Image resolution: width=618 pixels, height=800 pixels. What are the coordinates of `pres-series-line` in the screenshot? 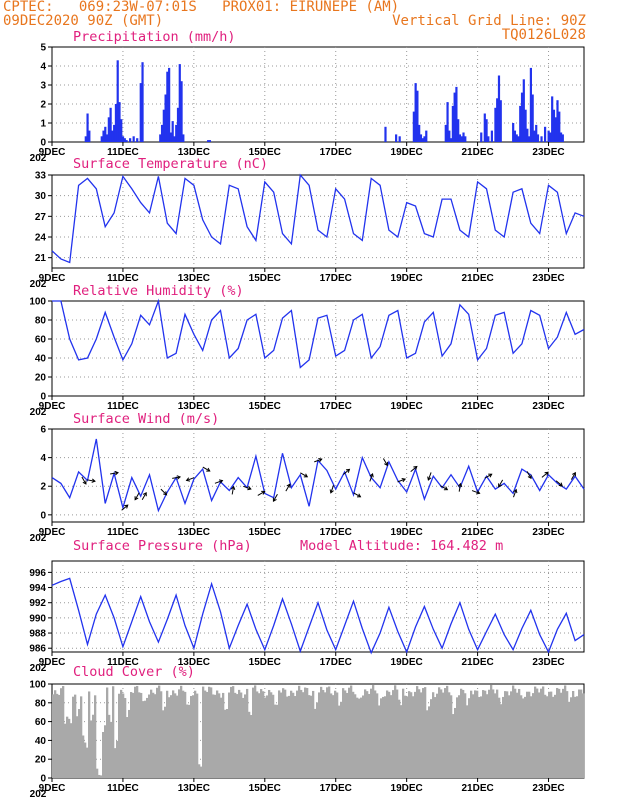 It's located at (318, 616).